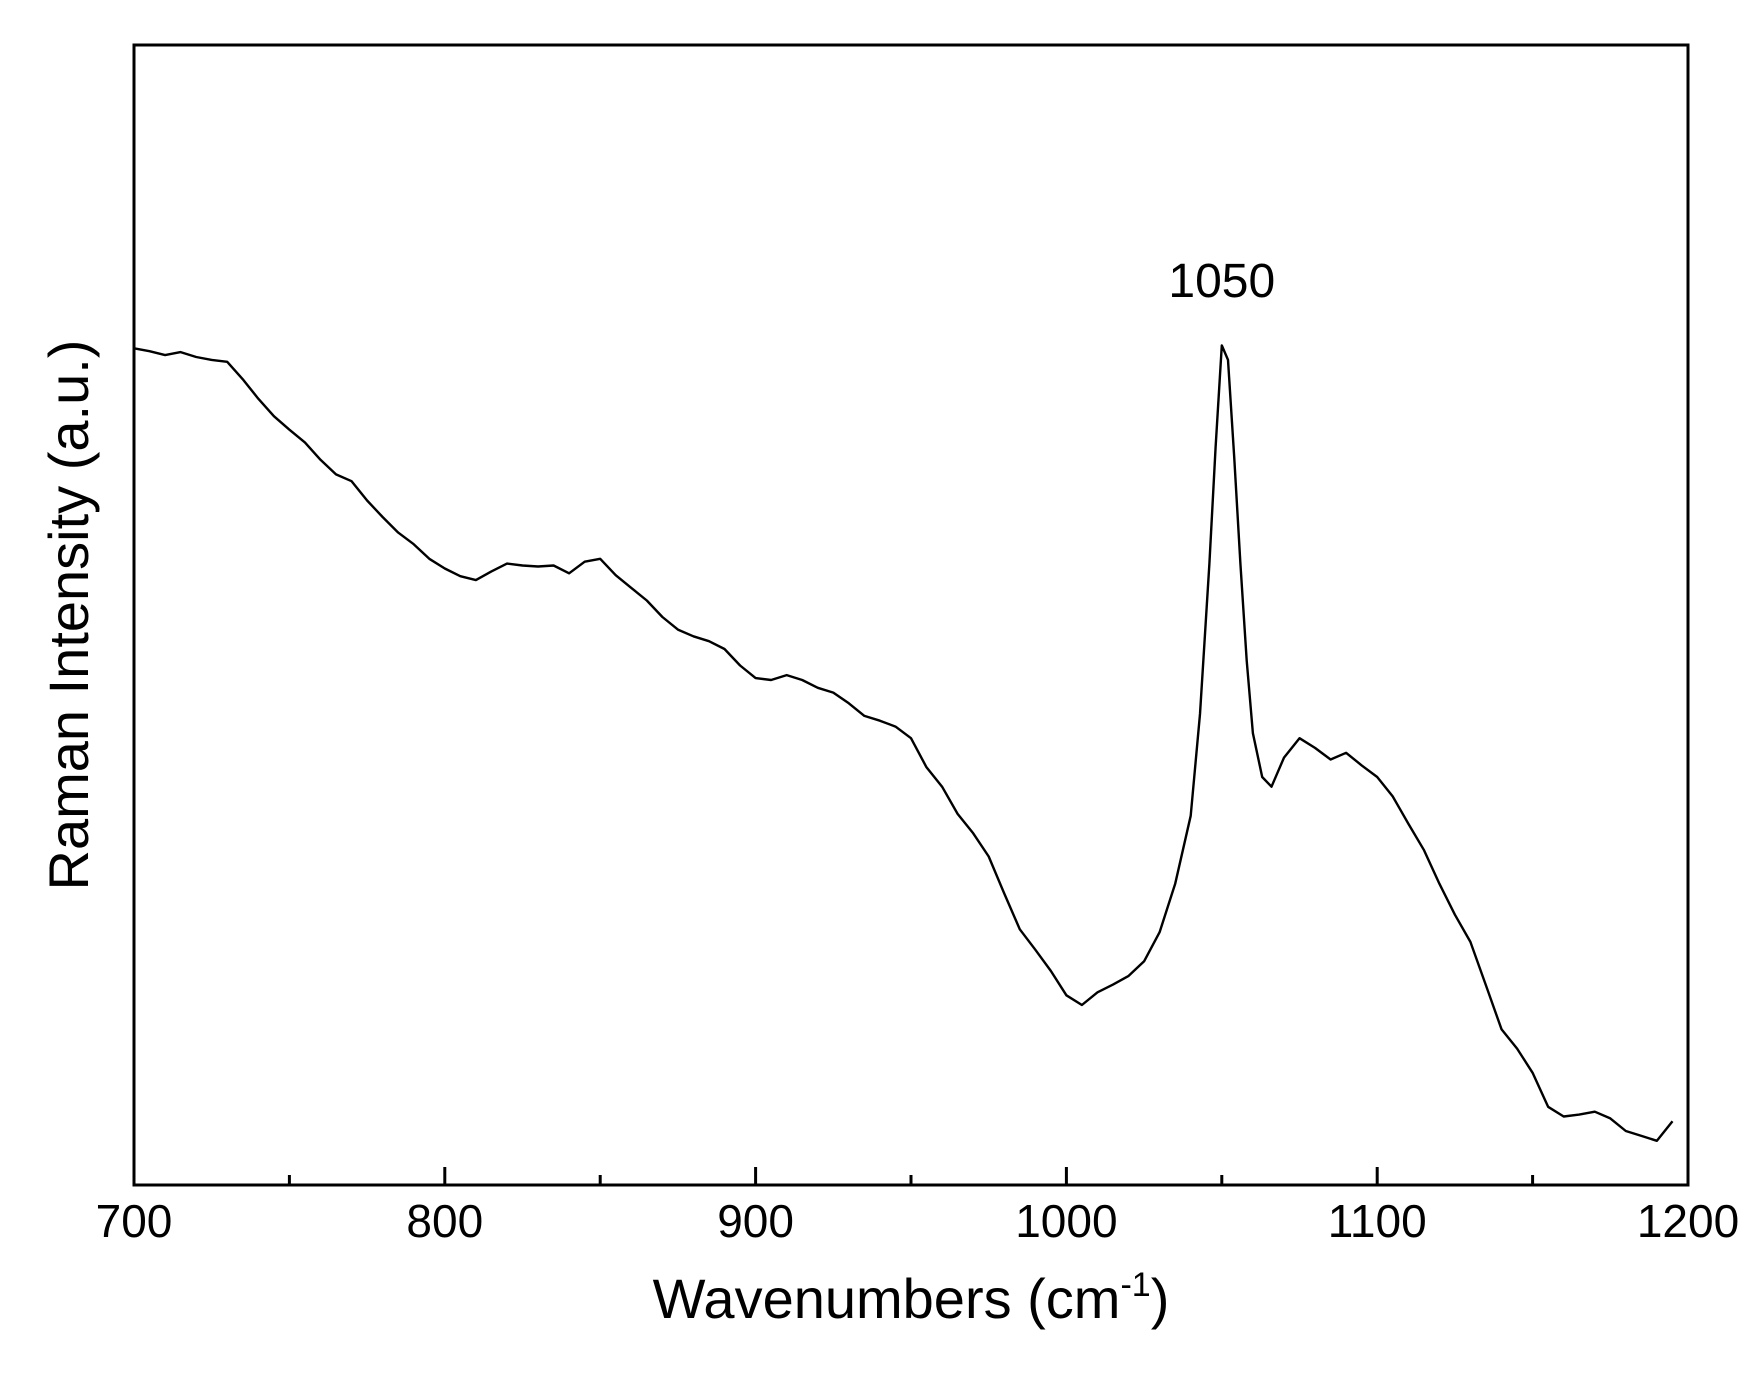 This screenshot has width=1759, height=1388. What do you see at coordinates (1066, 1221) in the screenshot?
I see `x-tick-label: 1000` at bounding box center [1066, 1221].